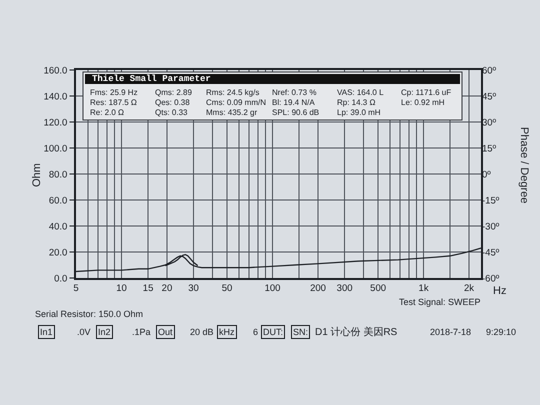 Image resolution: width=540 pixels, height=405 pixels. What do you see at coordinates (423, 102) in the screenshot?
I see `annotation: Le: 0.92 mH` at bounding box center [423, 102].